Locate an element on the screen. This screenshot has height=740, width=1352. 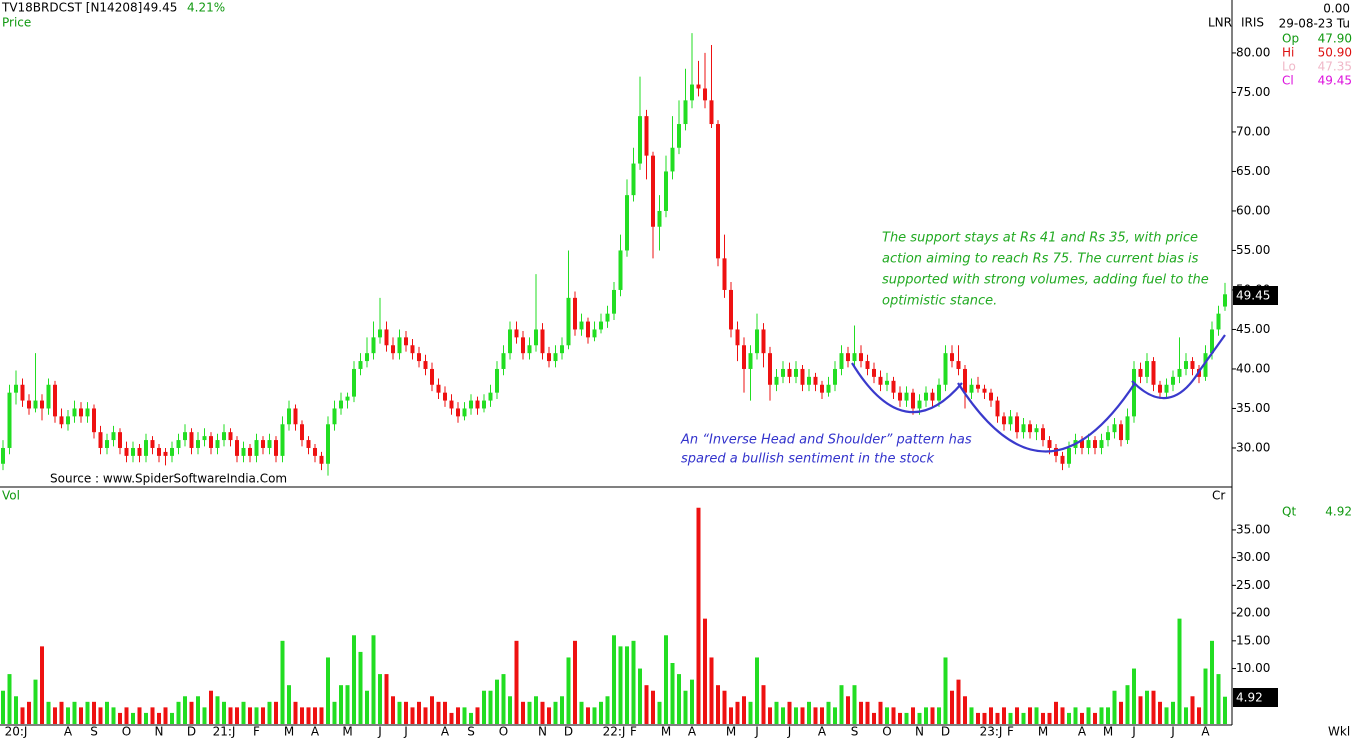
qt-label: Qt is located at coordinates (1289, 512).